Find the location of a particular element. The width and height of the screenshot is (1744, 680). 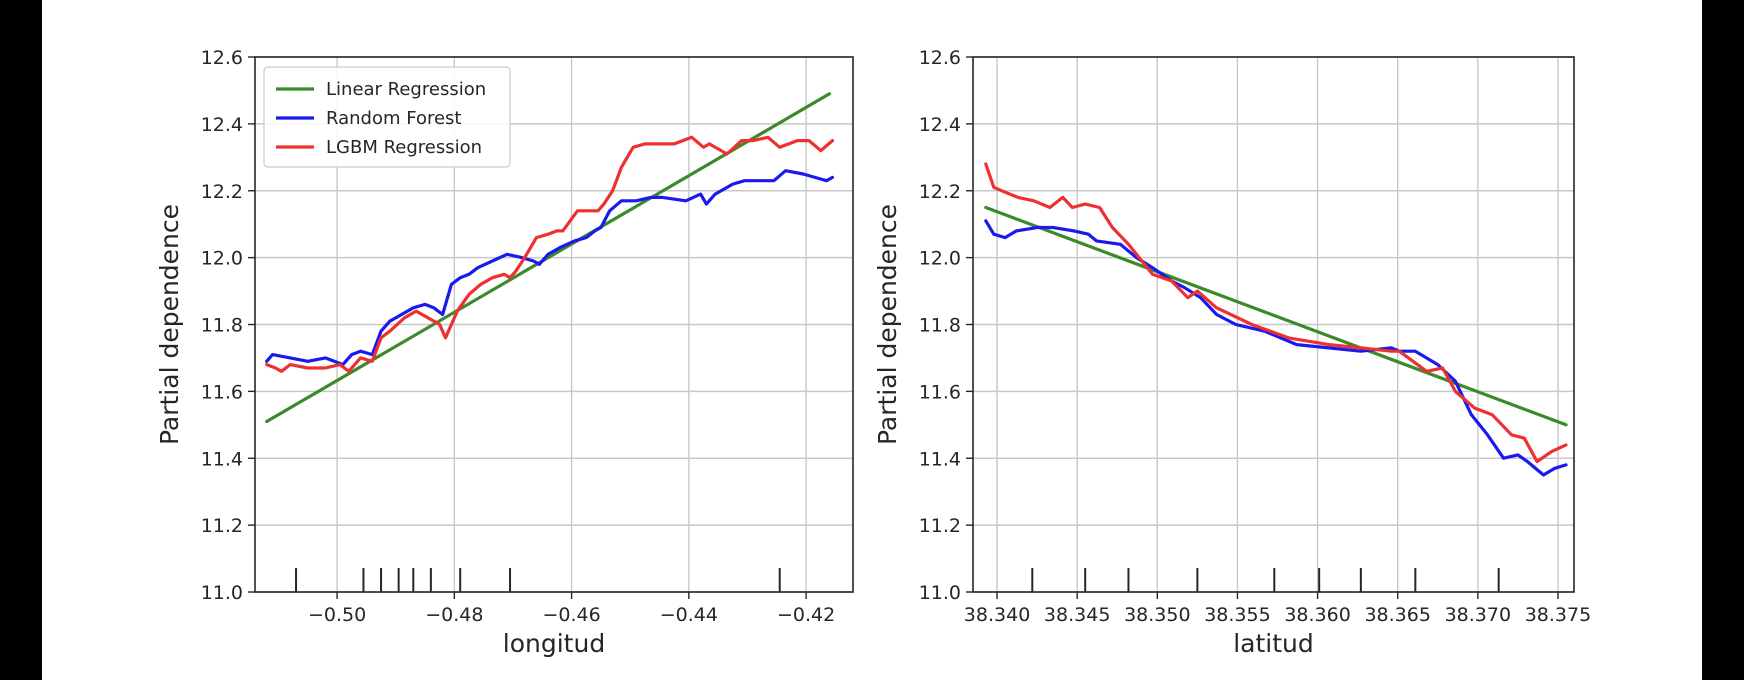

x-axis-label: latitud is located at coordinates (1273, 643).